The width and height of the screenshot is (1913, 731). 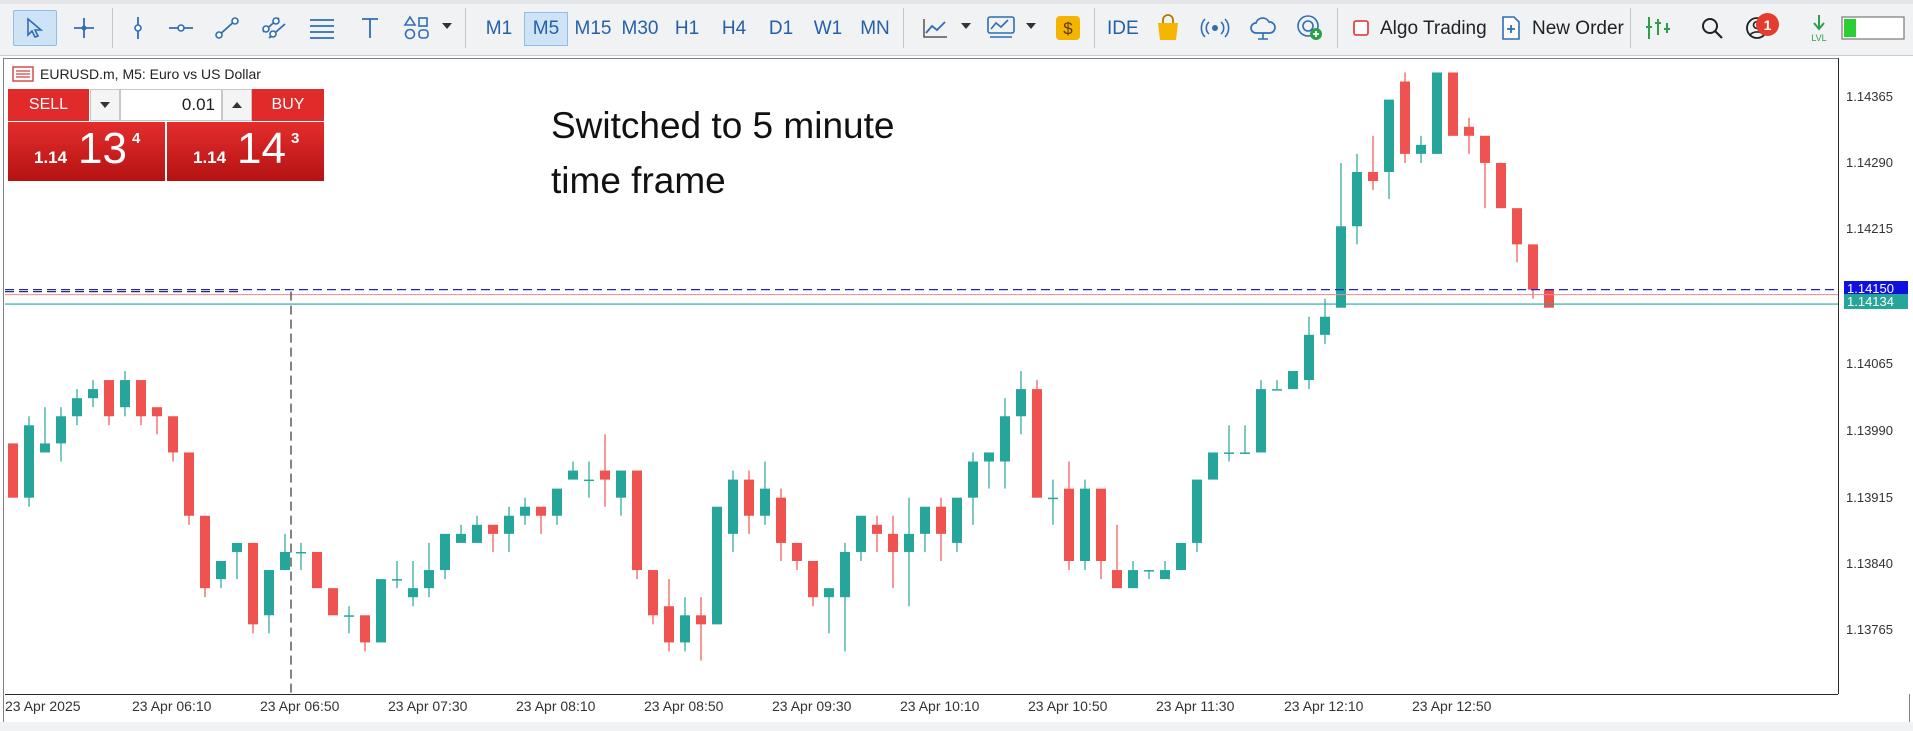 I want to click on new-order-button: New Order, so click(x=1578, y=28).